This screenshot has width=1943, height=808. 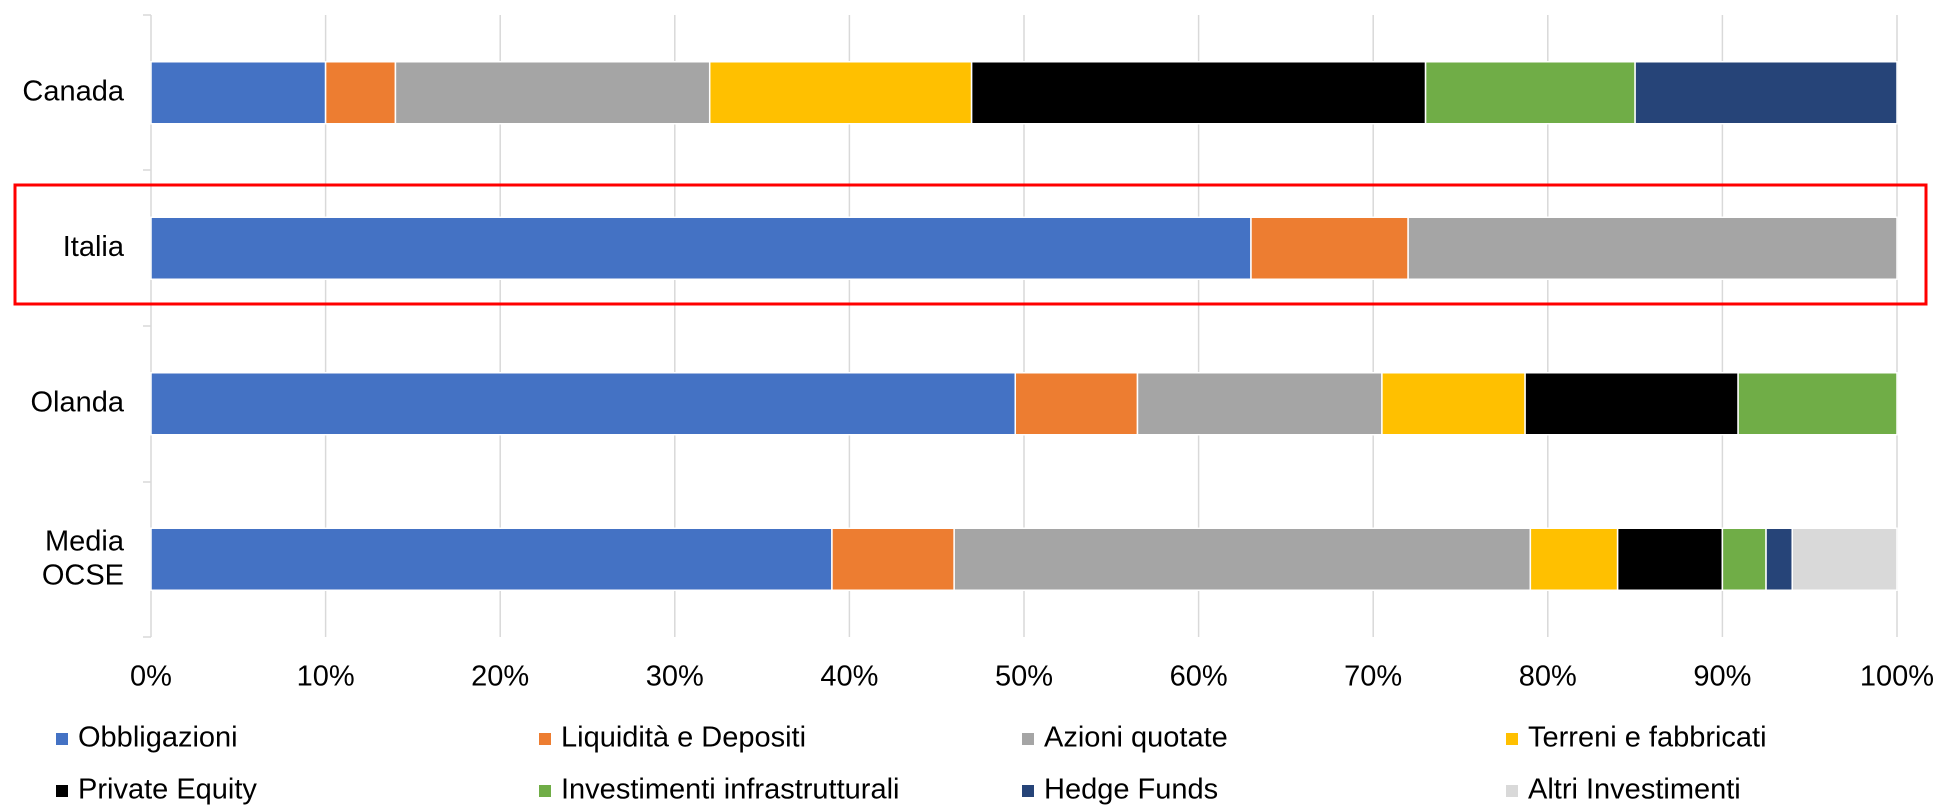 What do you see at coordinates (73, 91) in the screenshot?
I see `y-tick-label: Canada` at bounding box center [73, 91].